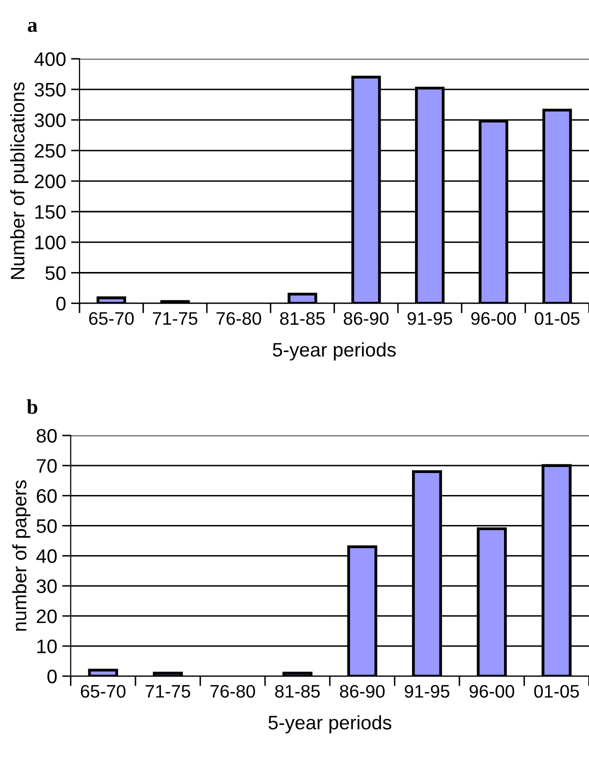 The image size is (589, 764). What do you see at coordinates (50, 181) in the screenshot?
I see `y-tick-label: 200` at bounding box center [50, 181].